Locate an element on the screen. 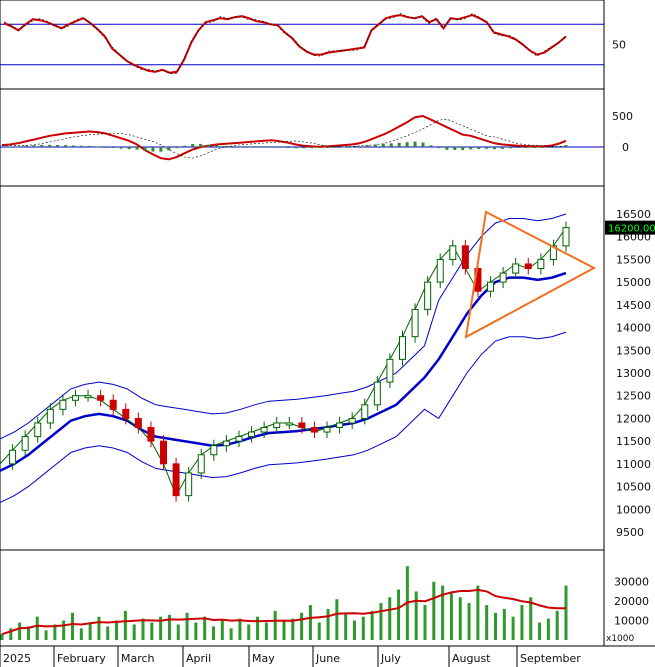 This screenshot has width=655, height=667. volume-tick-label-1: 20000 is located at coordinates (631, 601).